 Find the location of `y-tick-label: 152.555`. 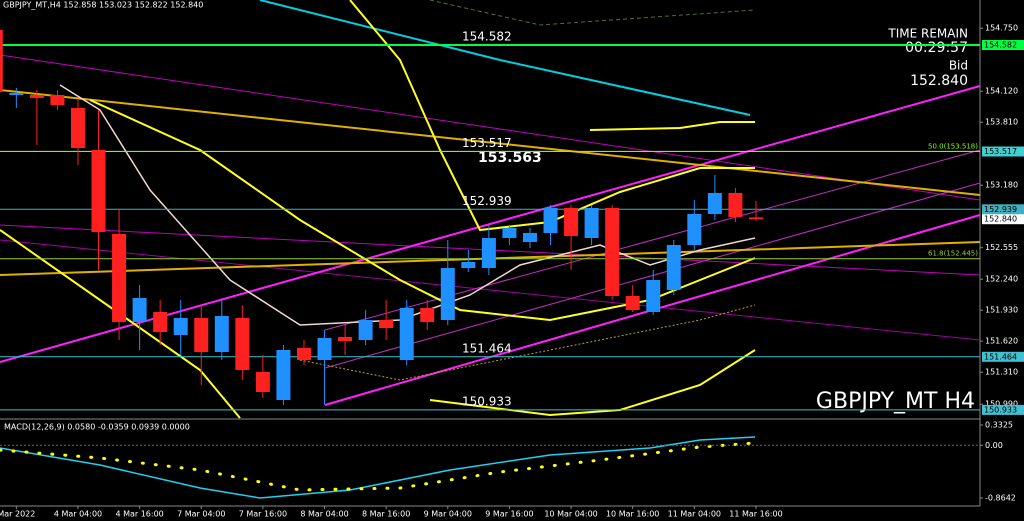

y-tick-label: 152.555 is located at coordinates (1001, 247).